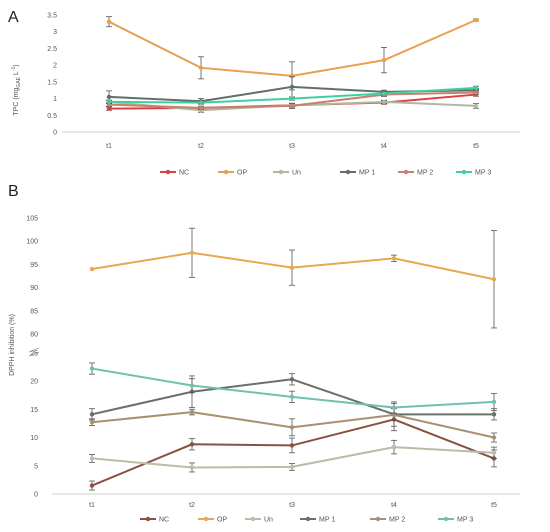  What do you see at coordinates (164, 520) in the screenshot?
I see `legend-label-b-nc: NC` at bounding box center [164, 520].